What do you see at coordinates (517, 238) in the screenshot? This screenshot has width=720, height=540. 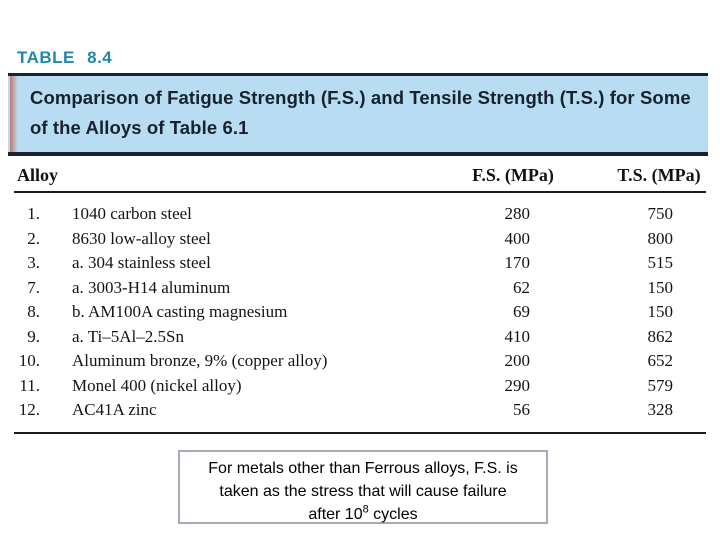 I see `fs-value: 400` at bounding box center [517, 238].